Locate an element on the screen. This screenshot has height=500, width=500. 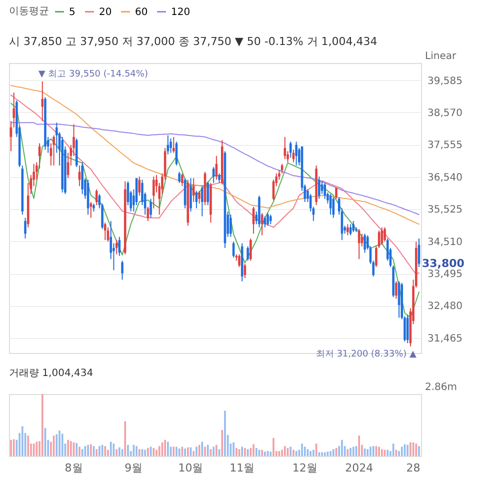
x-tick-label: 11월 is located at coordinates (242, 468).